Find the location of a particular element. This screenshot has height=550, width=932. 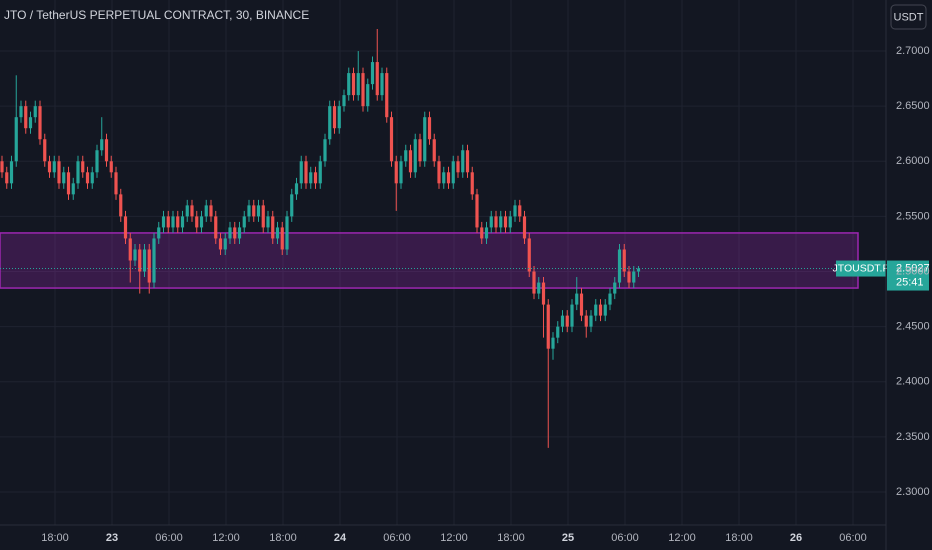

y-tick-label: 2.6500 is located at coordinates (913, 106).